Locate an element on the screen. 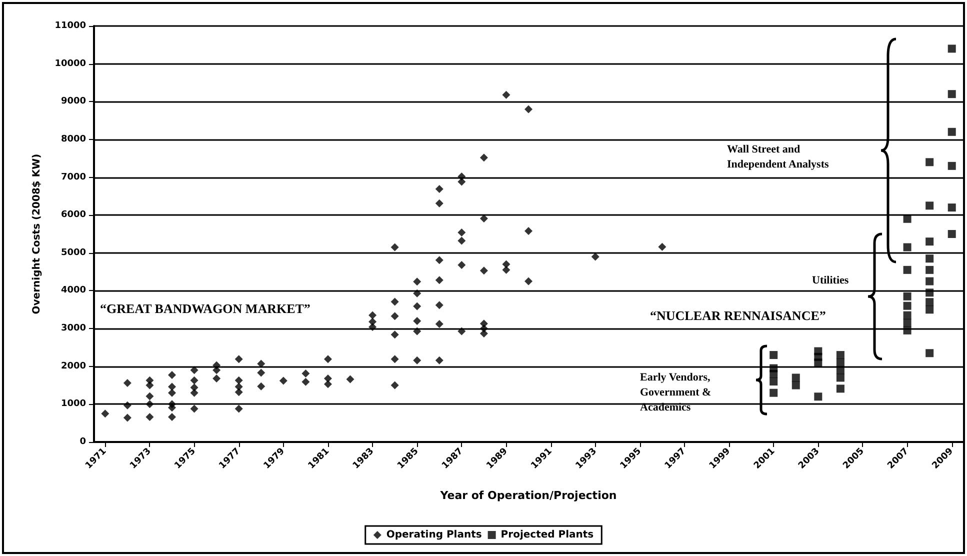  annotation: Utilities is located at coordinates (831, 280).